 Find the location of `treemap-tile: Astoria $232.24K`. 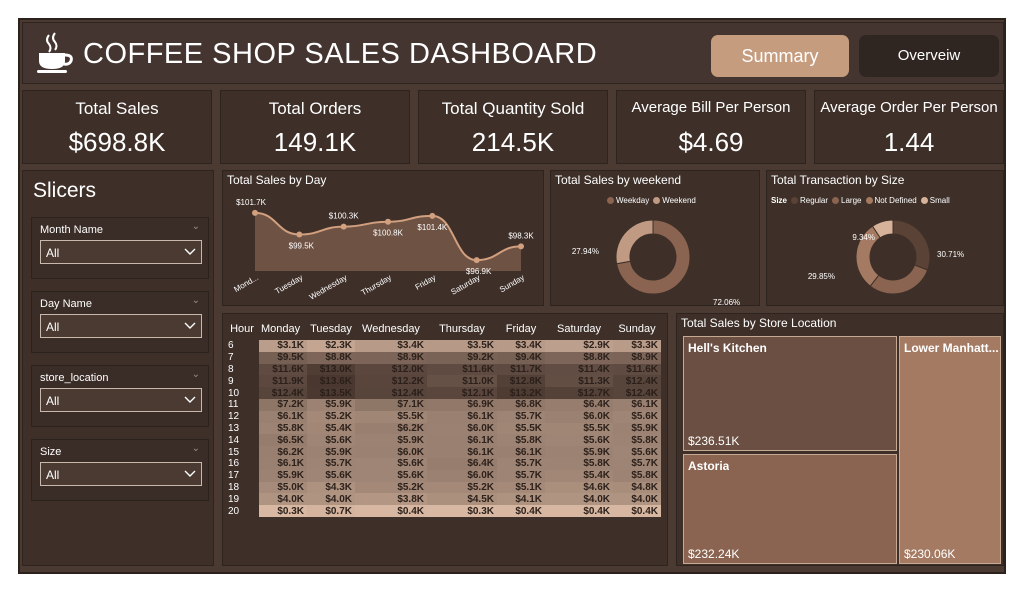

treemap-tile: Astoria $232.24K is located at coordinates (790, 509).